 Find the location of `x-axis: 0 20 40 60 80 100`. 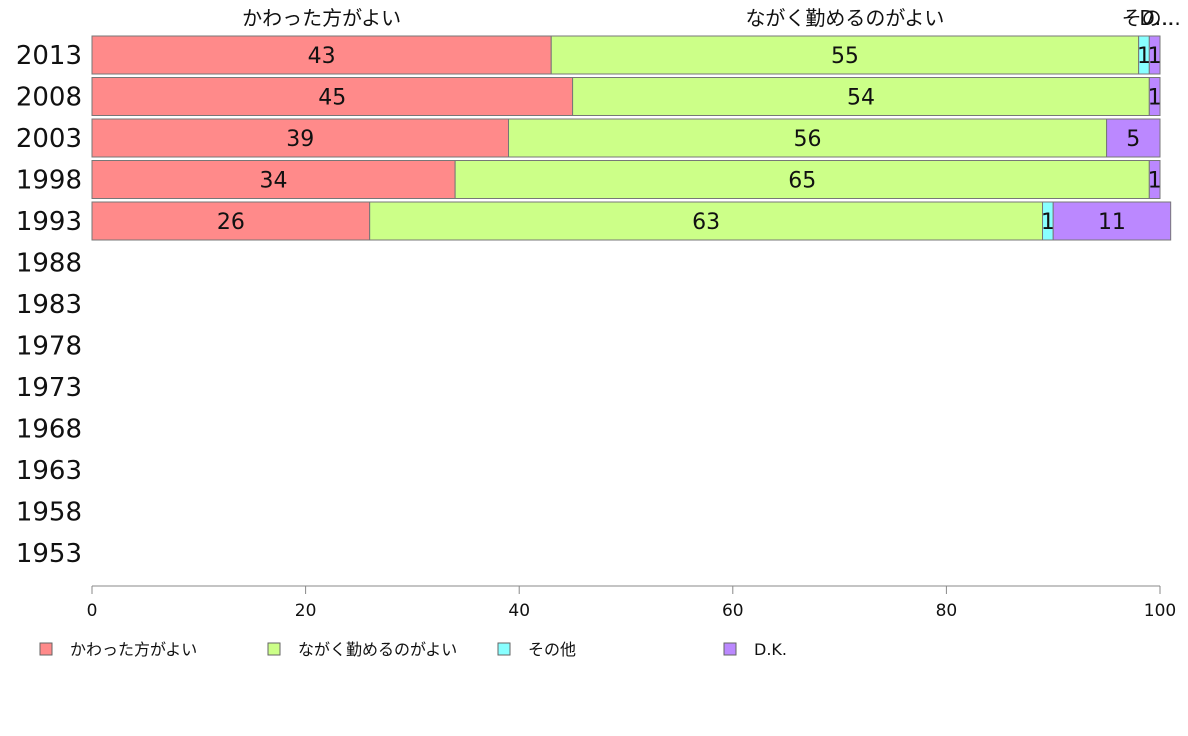

x-axis: 0 20 40 60 80 100 is located at coordinates (631, 603).